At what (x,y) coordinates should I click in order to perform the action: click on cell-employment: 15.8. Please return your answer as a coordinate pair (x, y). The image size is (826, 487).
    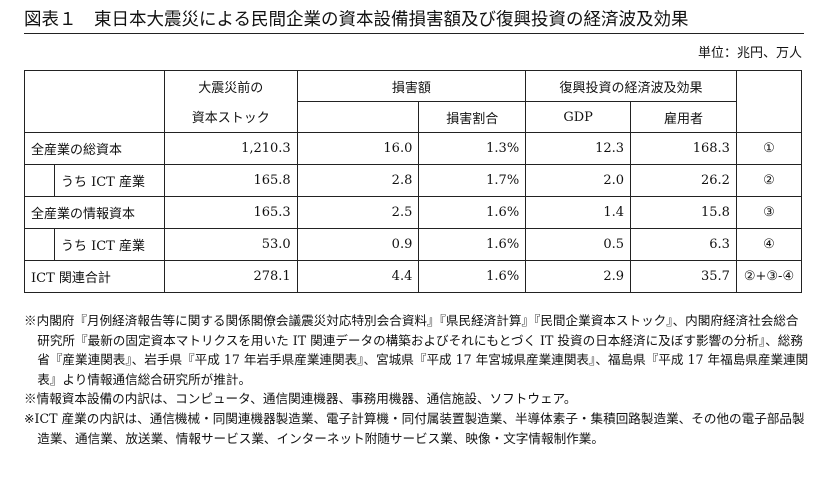
    Looking at the image, I should click on (683, 212).